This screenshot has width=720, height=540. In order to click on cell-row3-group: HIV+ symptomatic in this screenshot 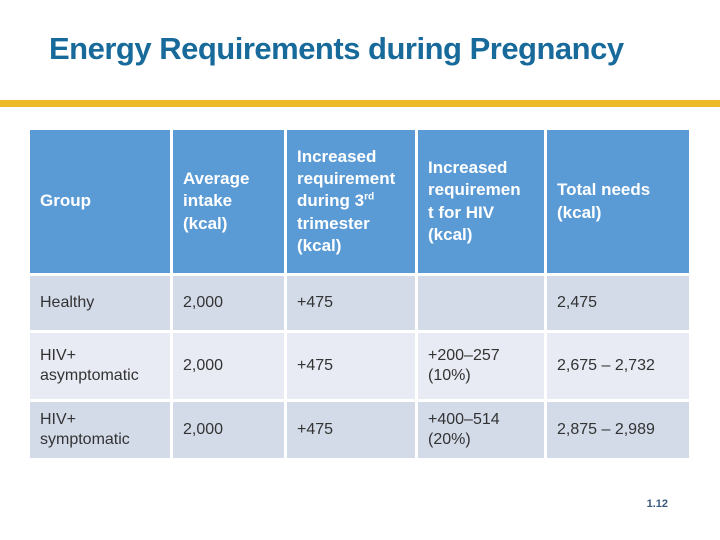, I will do `click(100, 430)`.